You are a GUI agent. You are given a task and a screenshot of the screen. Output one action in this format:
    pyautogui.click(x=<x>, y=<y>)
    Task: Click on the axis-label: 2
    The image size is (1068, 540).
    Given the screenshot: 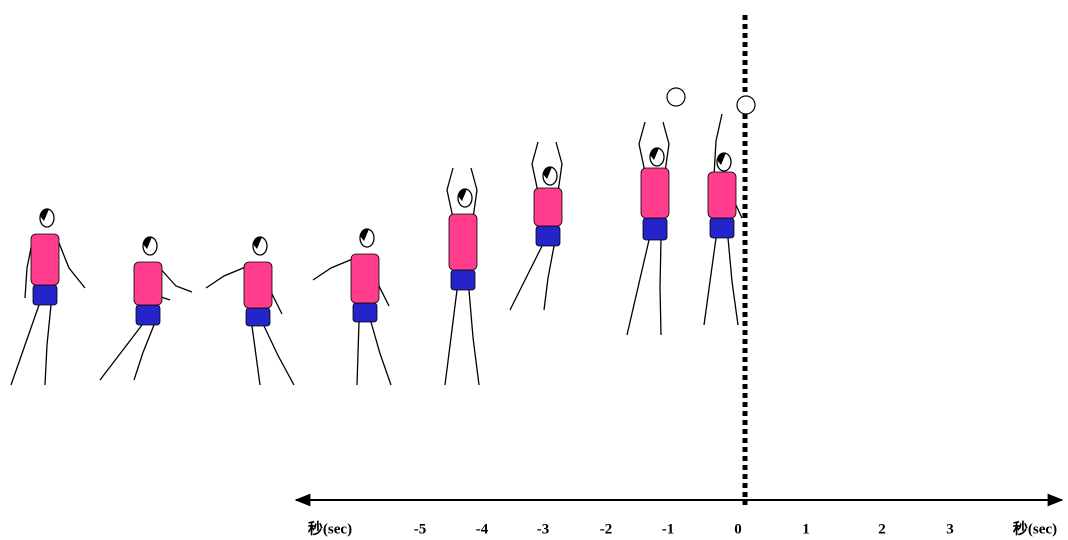 What is the action you would take?
    pyautogui.click(x=882, y=529)
    